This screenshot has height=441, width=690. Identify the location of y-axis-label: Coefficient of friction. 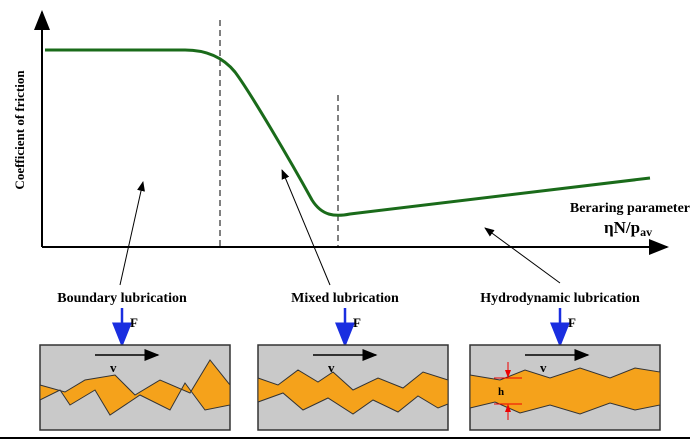
(19, 130).